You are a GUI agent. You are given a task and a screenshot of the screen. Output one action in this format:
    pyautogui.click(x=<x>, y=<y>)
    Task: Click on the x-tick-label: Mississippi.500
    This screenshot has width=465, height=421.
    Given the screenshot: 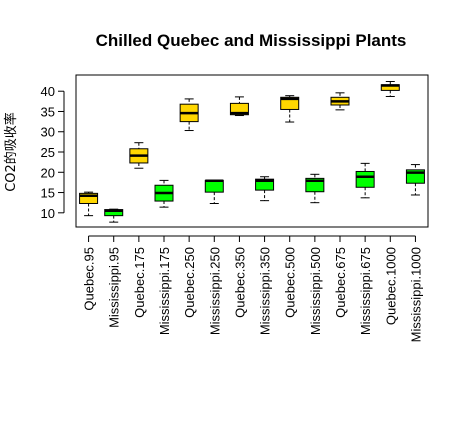 What is the action you would take?
    pyautogui.click(x=315, y=291)
    